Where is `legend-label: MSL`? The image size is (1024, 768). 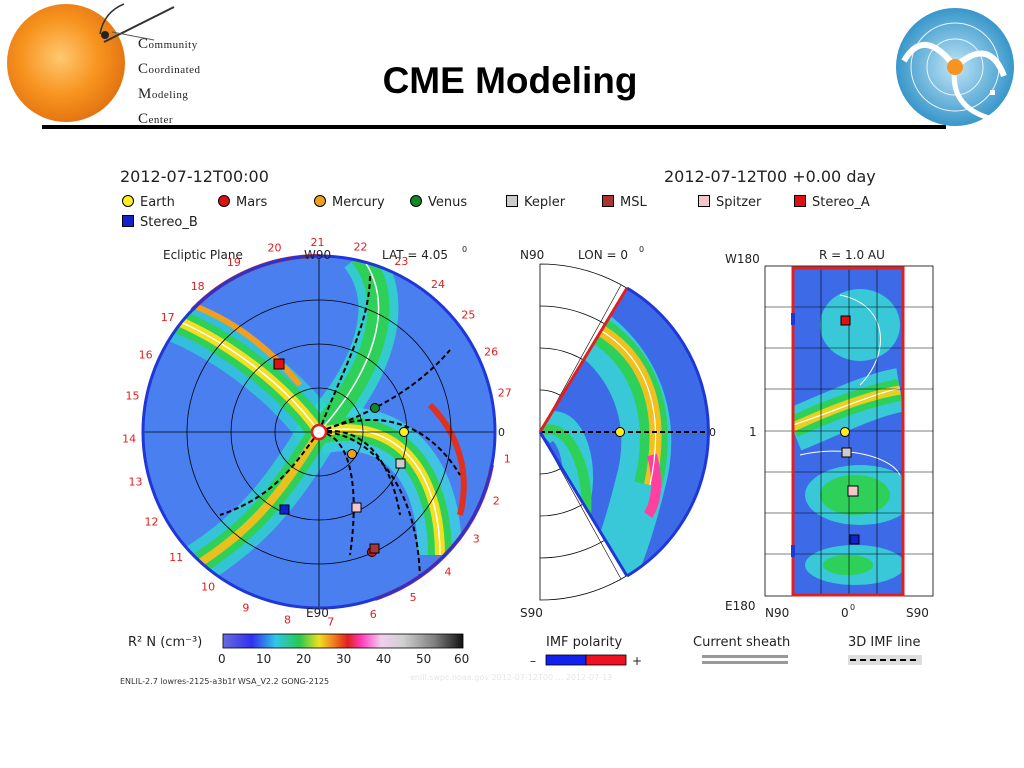 legend-label: MSL is located at coordinates (633, 202).